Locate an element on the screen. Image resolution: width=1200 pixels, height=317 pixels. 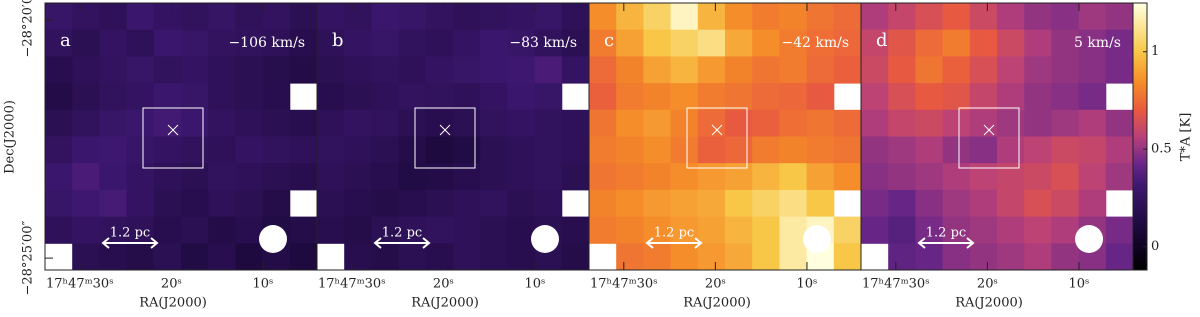
colorbar-frame is located at coordinates (1140, 136).